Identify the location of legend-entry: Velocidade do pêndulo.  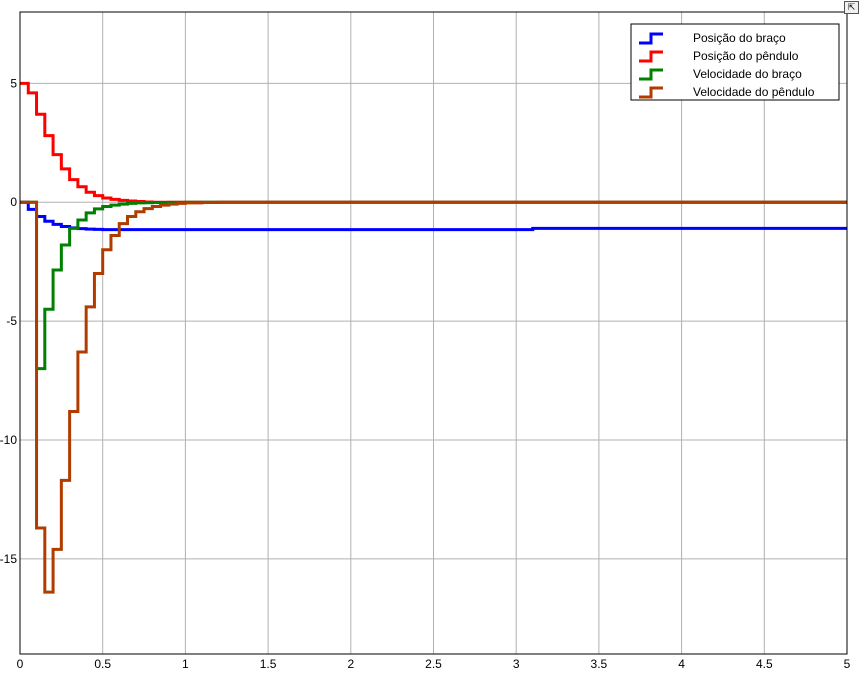
(727, 92).